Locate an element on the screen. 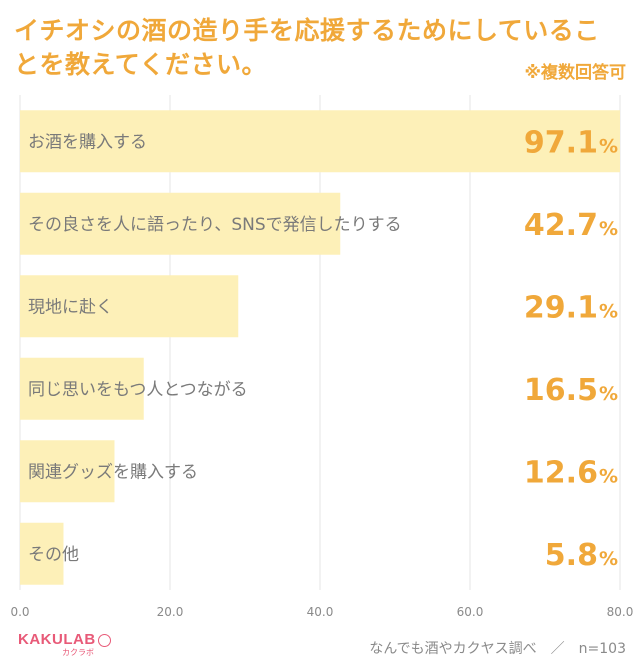 Image resolution: width=640 pixels, height=660 pixels. kakulabo-logo: KAKULAB is located at coordinates (64, 639).